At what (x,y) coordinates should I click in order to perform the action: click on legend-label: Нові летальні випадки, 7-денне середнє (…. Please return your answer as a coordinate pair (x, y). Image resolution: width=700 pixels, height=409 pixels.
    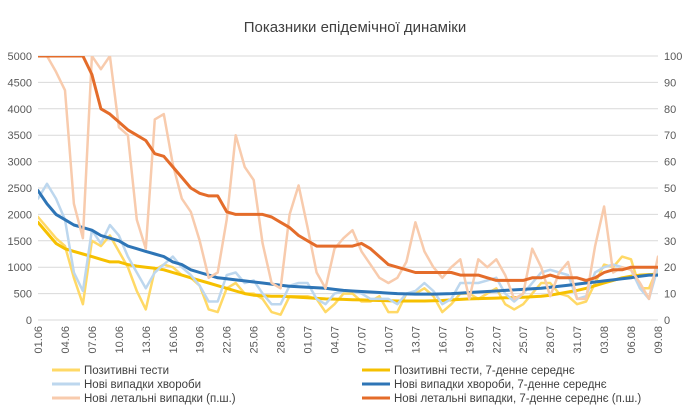
    Looking at the image, I should click on (517, 399).